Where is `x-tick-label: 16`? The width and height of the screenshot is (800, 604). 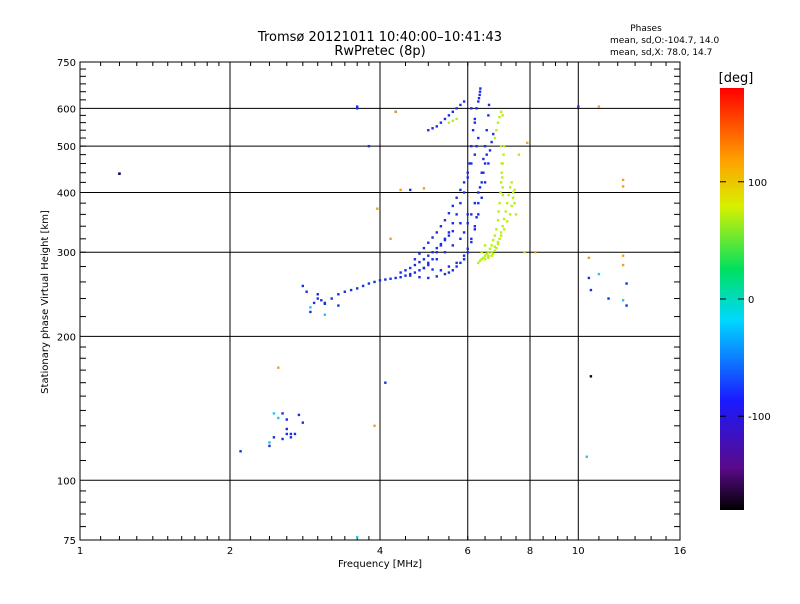
x-tick-label: 16 is located at coordinates (680, 551).